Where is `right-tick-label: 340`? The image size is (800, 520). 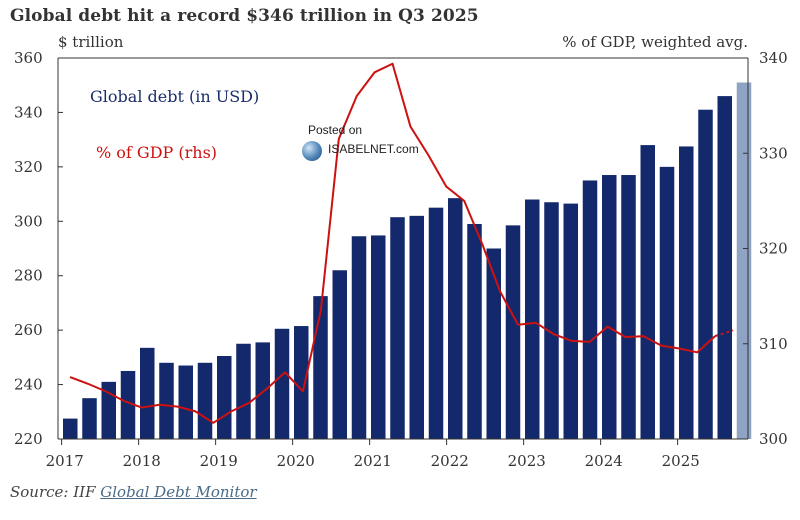 right-tick-label: 340 is located at coordinates (773, 58).